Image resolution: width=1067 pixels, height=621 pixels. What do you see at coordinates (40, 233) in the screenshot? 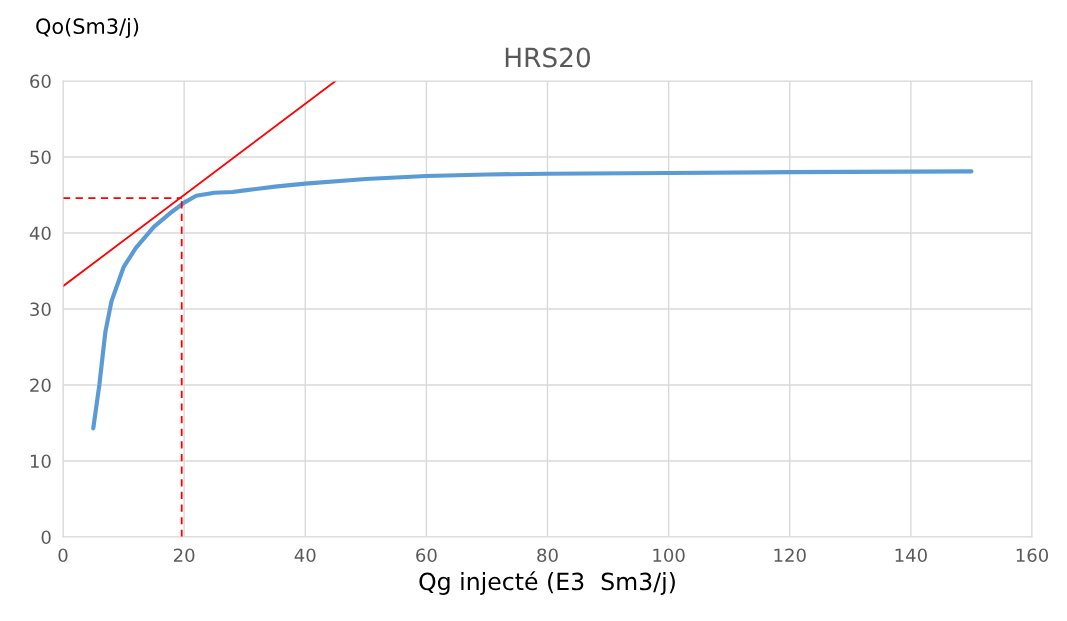
I see `y-tick-label: 40` at bounding box center [40, 233].